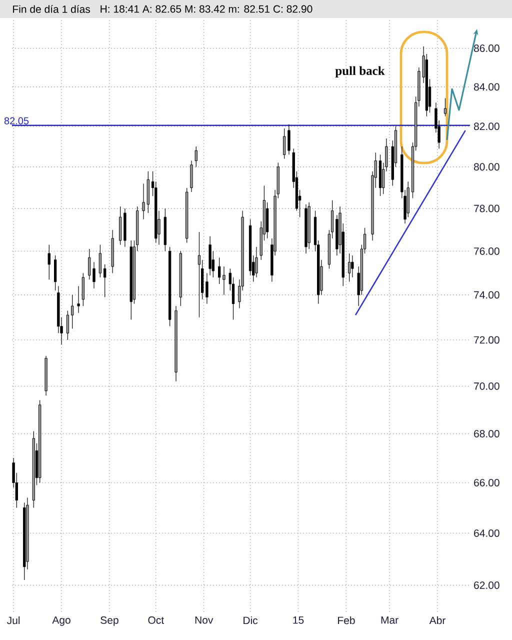 Image resolution: width=512 pixels, height=640 pixels. Describe the element at coordinates (61, 621) in the screenshot. I see `x-tick-label: Ago` at that location.